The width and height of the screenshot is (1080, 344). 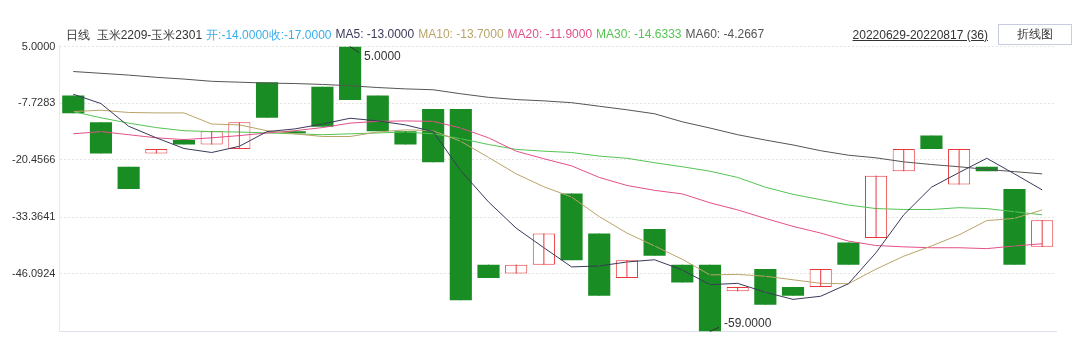 What do you see at coordinates (33, 216) in the screenshot?
I see `y-tick-label: -33.3641` at bounding box center [33, 216].